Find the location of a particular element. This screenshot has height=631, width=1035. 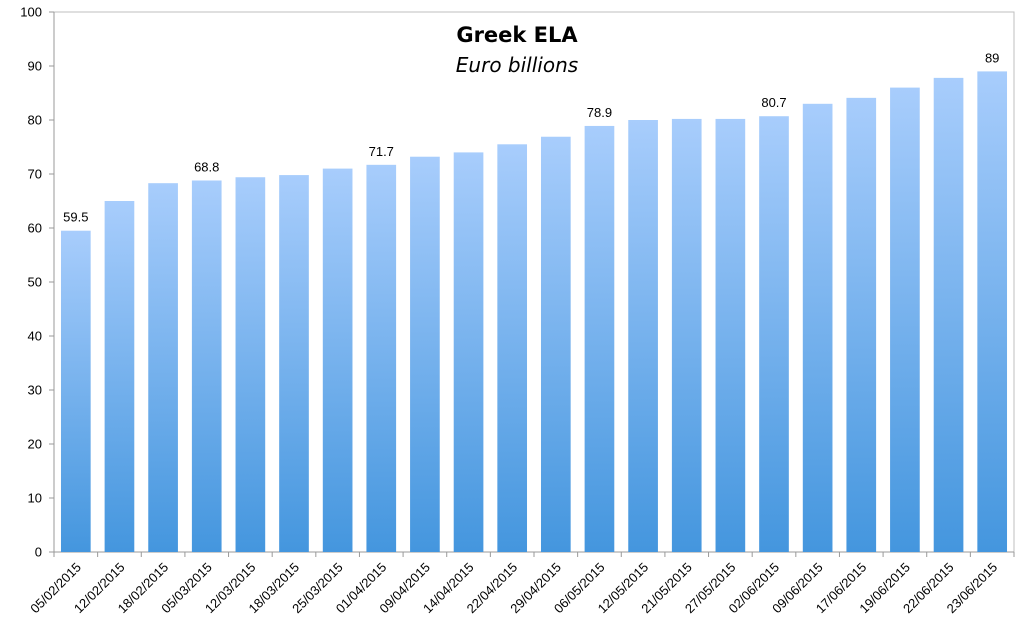

y-tick-label: 70 is located at coordinates (35, 174).